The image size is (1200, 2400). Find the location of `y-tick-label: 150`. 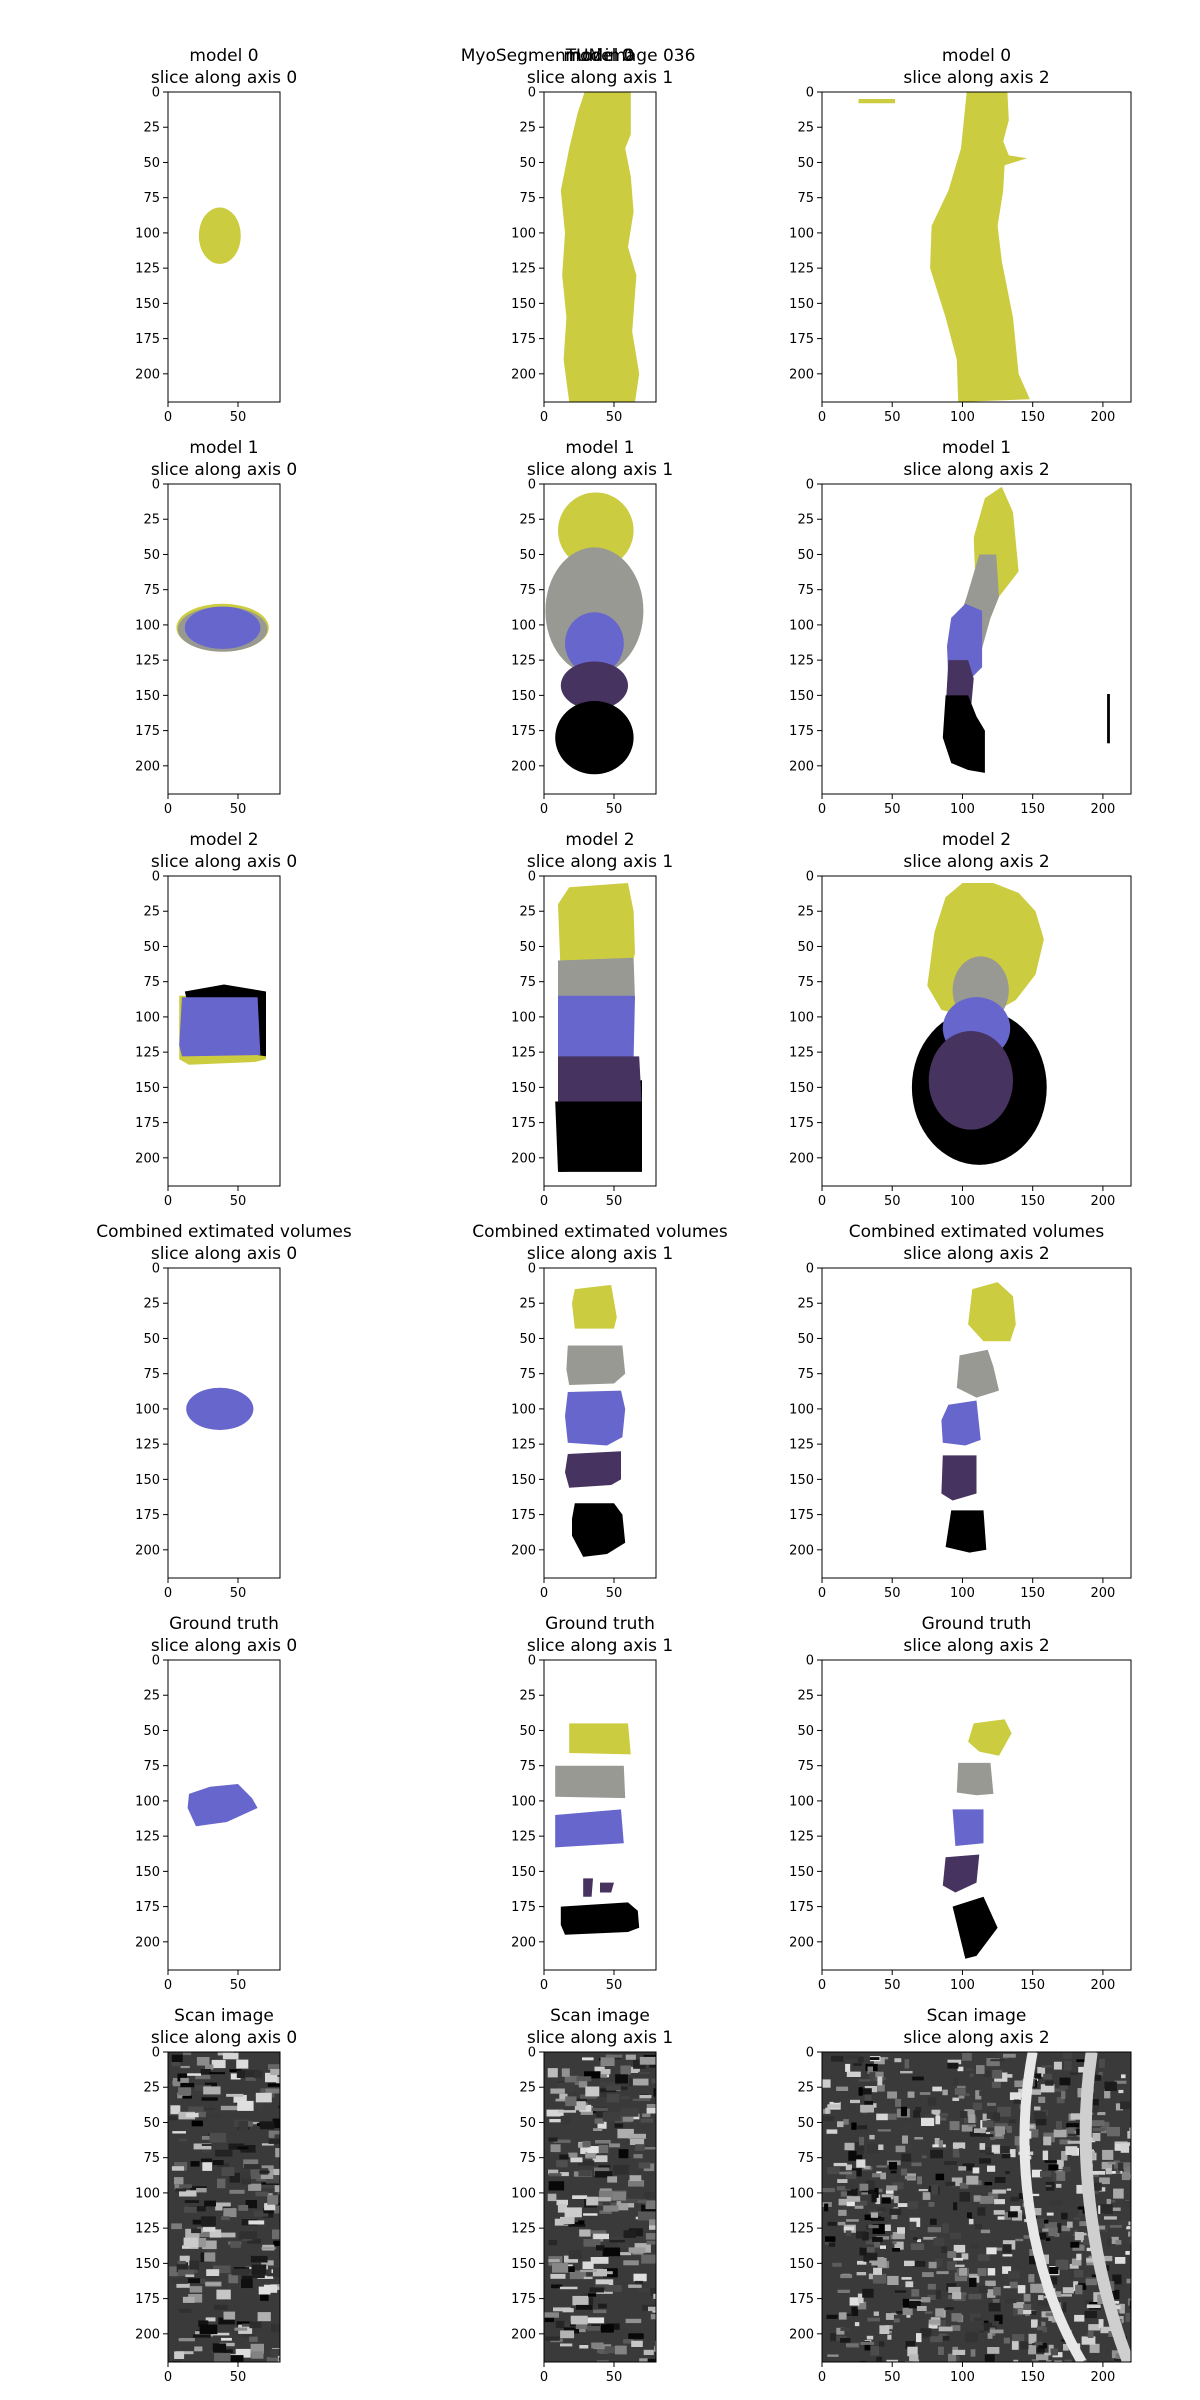

y-tick-label: 150 is located at coordinates (801, 1480).